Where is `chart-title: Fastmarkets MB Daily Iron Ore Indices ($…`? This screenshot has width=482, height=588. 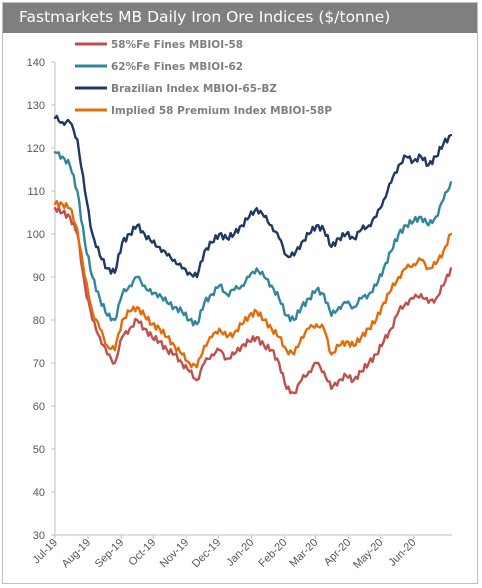 chart-title: Fastmarkets MB Daily Iron Ore Indices ($… is located at coordinates (205, 17).